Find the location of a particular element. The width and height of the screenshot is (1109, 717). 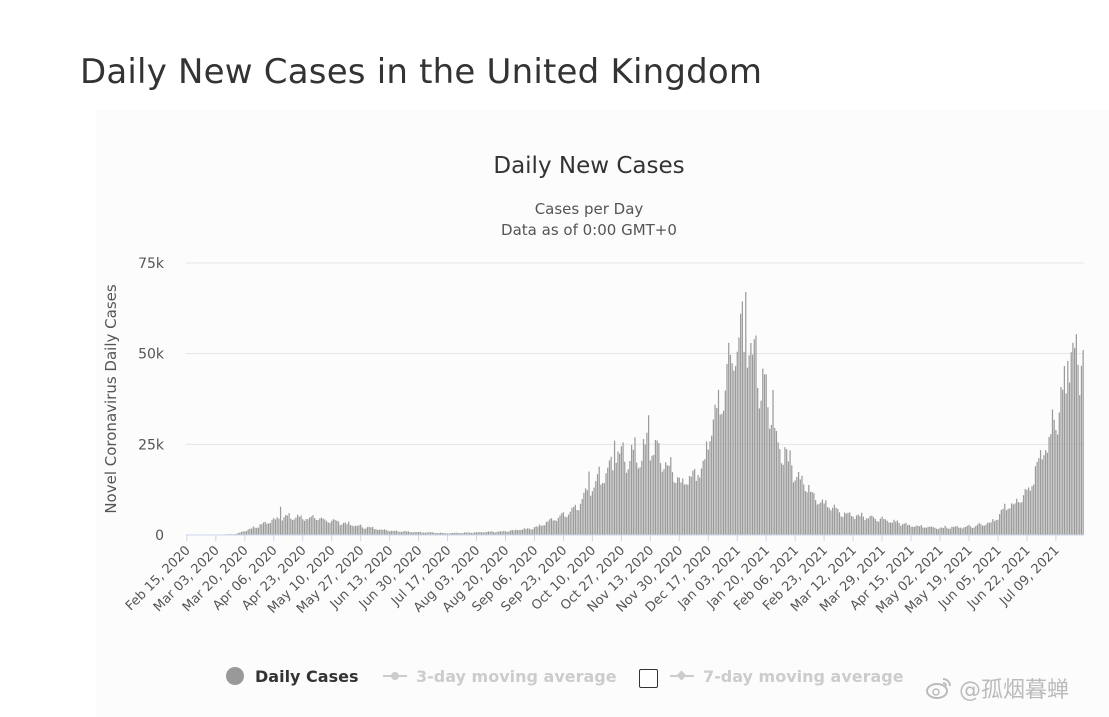

legend-item-3-day-average: 3-day moving average is located at coordinates (500, 676).